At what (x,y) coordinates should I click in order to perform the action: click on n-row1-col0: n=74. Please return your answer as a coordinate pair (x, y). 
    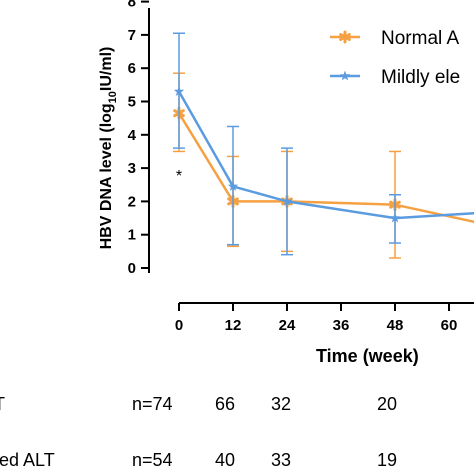
    Looking at the image, I should click on (152, 404).